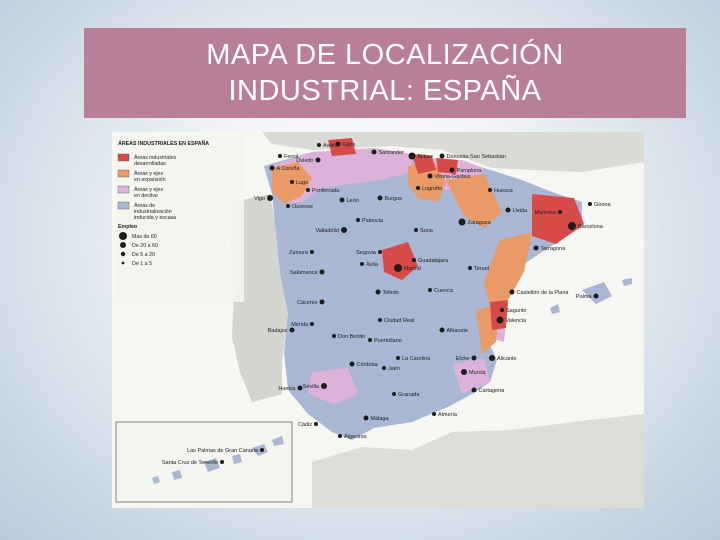  What do you see at coordinates (521, 211) in the screenshot?
I see `city-label: Lleida` at bounding box center [521, 211].